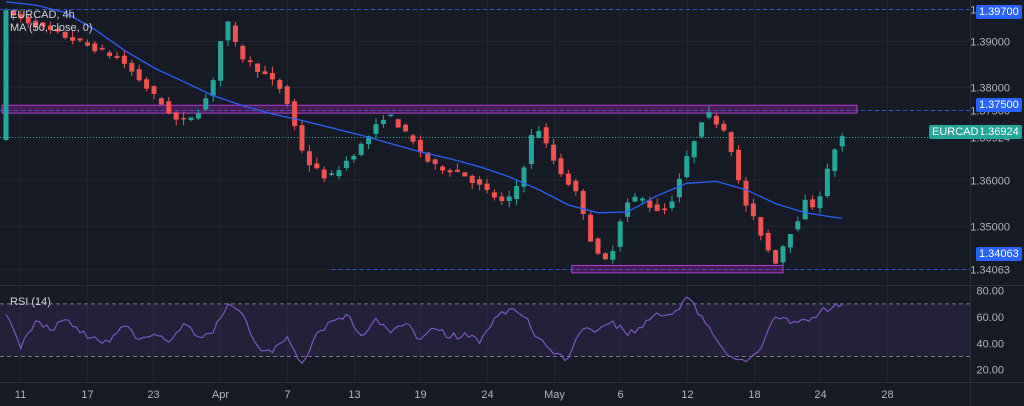 The height and width of the screenshot is (406, 1024). I want to click on y-tick-label: 1.34063, so click(990, 271).